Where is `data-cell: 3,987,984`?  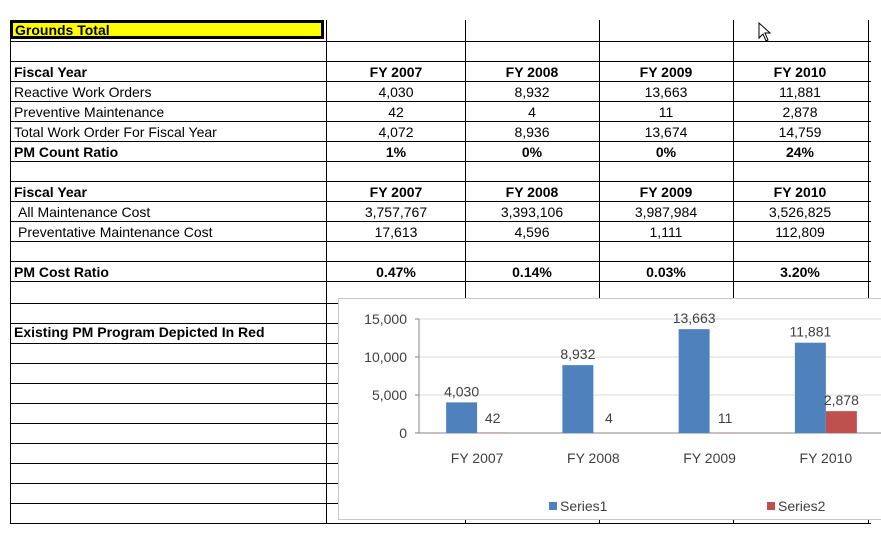 data-cell: 3,987,984 is located at coordinates (666, 212).